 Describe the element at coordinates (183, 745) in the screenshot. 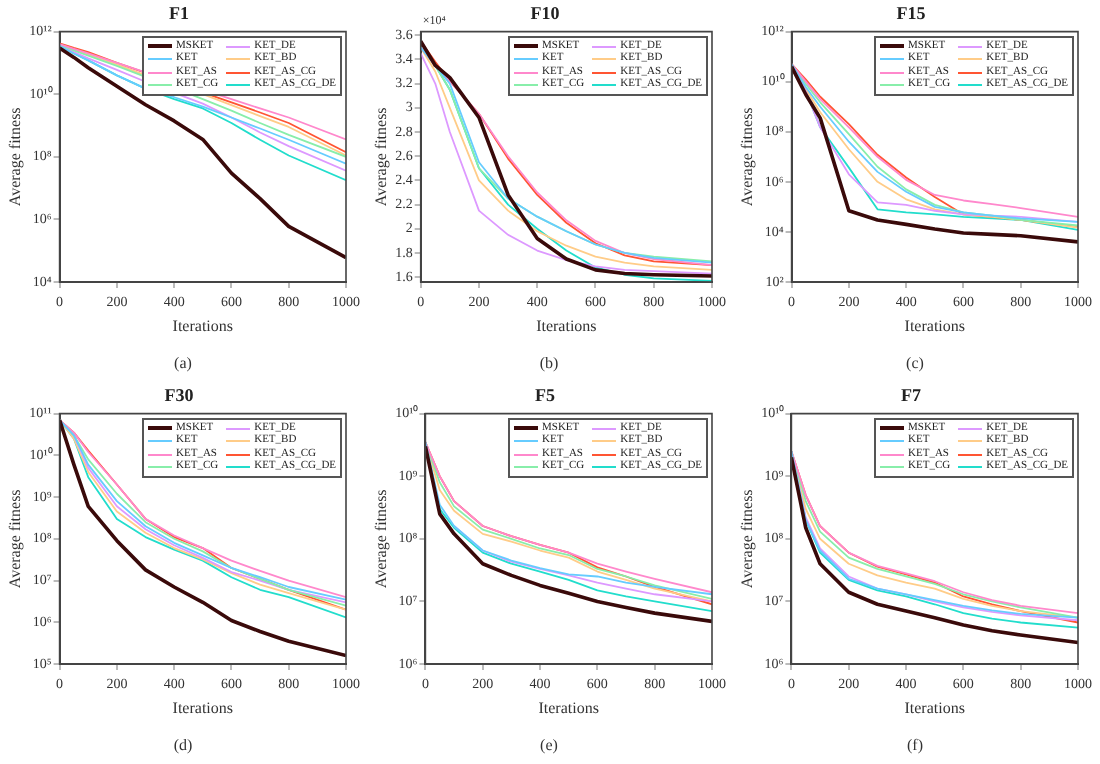

I see `text: (d)` at that location.